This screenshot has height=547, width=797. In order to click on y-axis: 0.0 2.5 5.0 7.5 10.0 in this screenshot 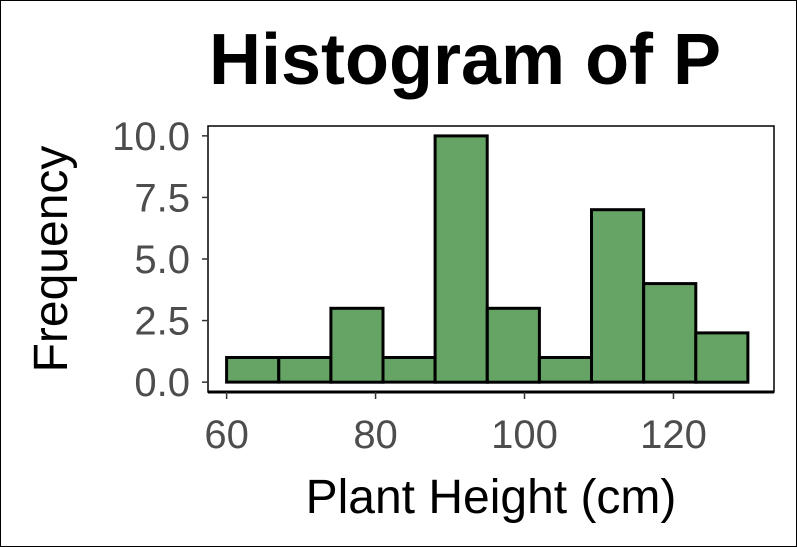, I will do `click(160, 260)`.